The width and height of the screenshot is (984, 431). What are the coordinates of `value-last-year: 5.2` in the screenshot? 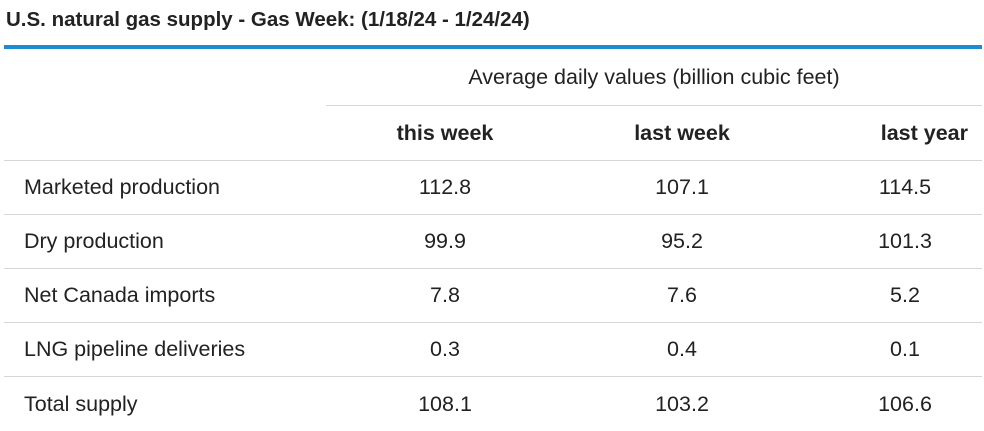 It's located at (891, 296).